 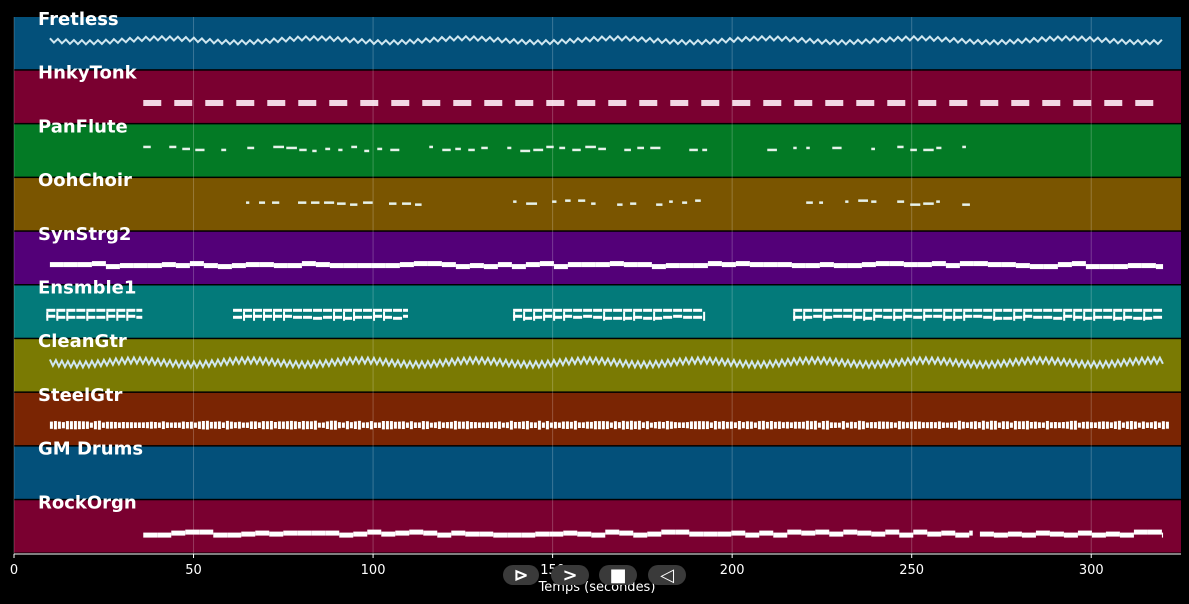 What do you see at coordinates (597, 254) in the screenshot?
I see `track-synstrg2: SynStrg2` at bounding box center [597, 254].